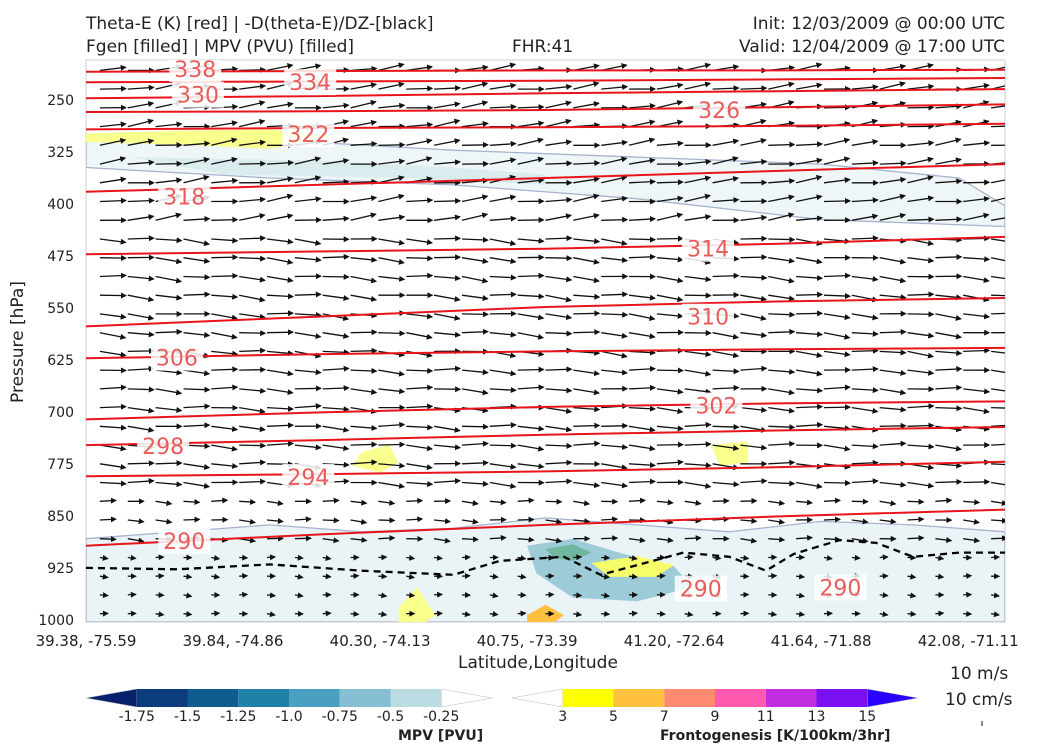 The height and width of the screenshot is (750, 1050). What do you see at coordinates (715, 717) in the screenshot?
I see `colorbar-tick-label: 9` at bounding box center [715, 717].